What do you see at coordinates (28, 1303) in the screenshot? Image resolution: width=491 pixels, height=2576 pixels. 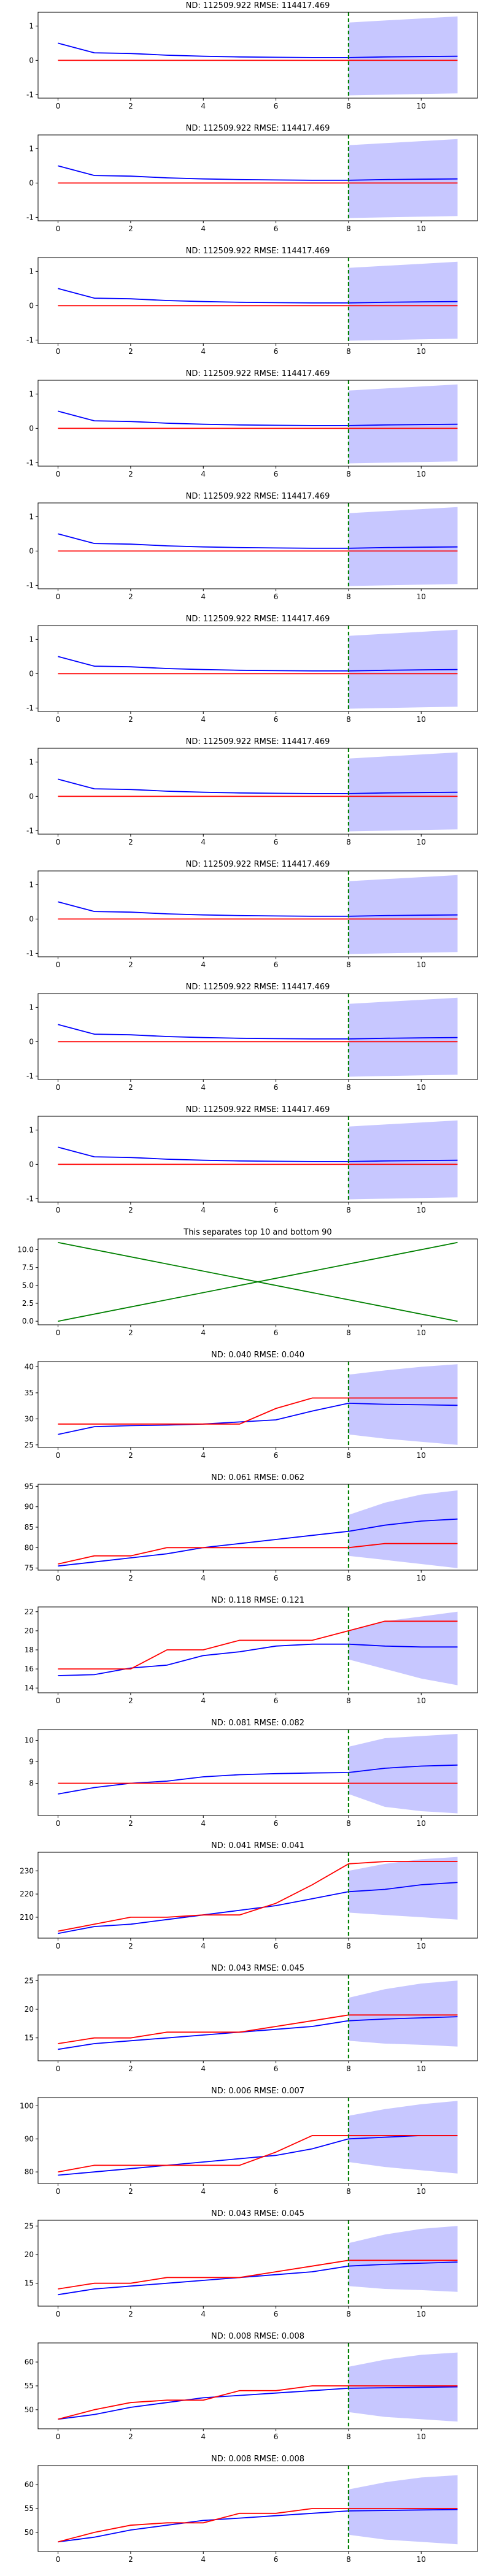 I see `y-tick-label: 2.5` at bounding box center [28, 1303].